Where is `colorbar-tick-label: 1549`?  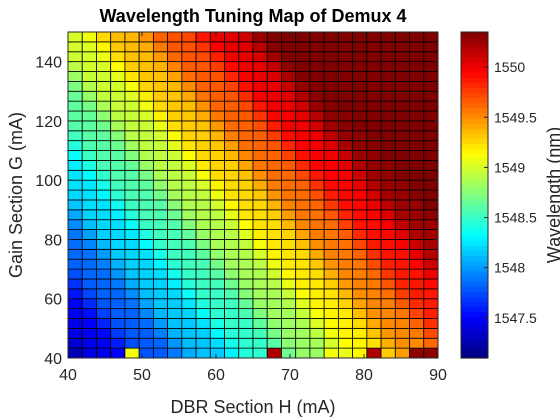
colorbar-tick-label: 1549 is located at coordinates (509, 167).